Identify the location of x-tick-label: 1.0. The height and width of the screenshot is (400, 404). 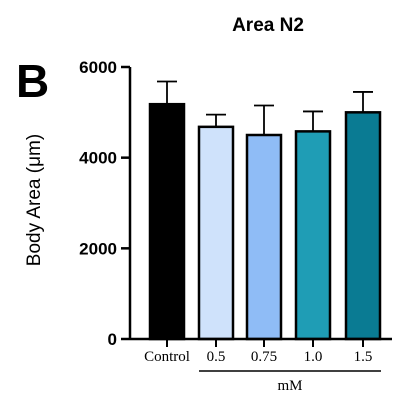
(313, 357).